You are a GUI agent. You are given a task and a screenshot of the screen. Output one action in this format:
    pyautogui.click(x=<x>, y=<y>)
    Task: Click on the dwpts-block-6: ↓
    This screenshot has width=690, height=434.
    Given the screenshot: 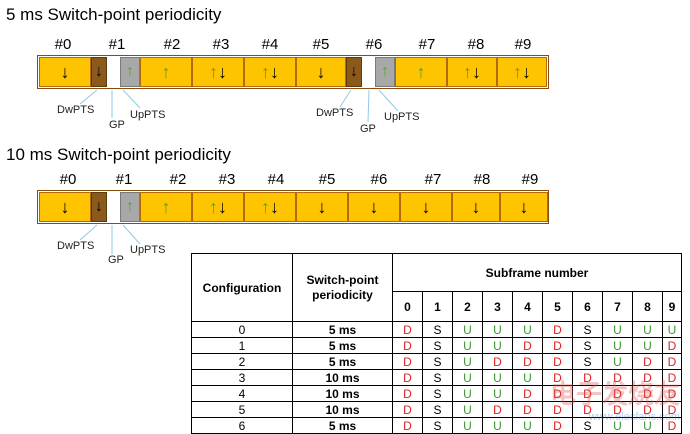 What is the action you would take?
    pyautogui.click(x=354, y=72)
    